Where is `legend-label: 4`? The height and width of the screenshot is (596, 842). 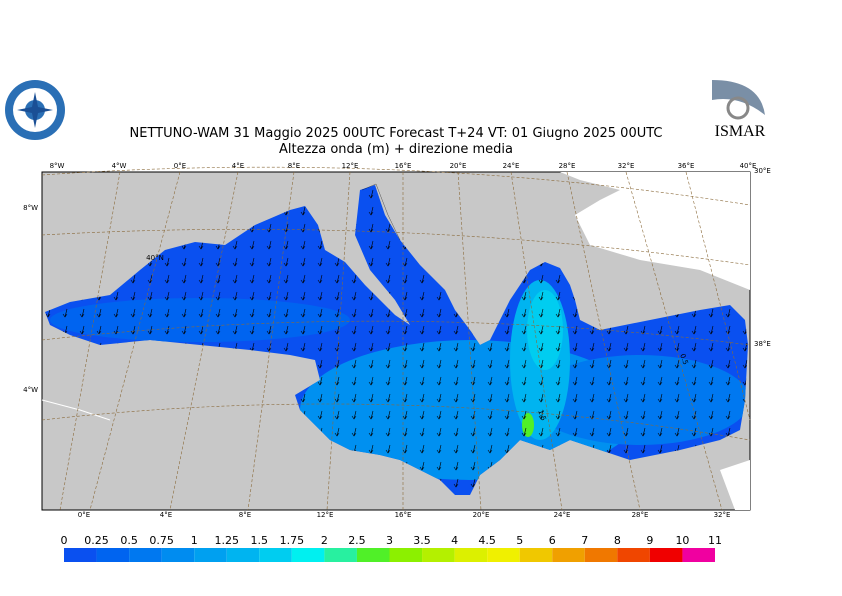
legend-label: 4 is located at coordinates (454, 540).